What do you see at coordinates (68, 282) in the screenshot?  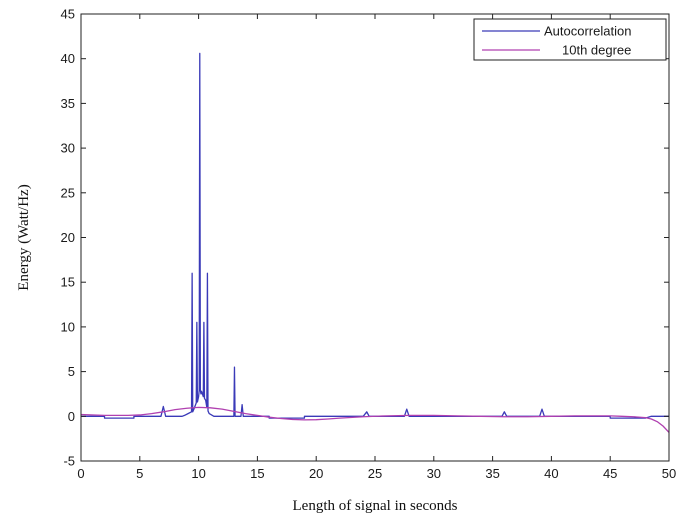 I see `y-tick-label: 15` at bounding box center [68, 282].